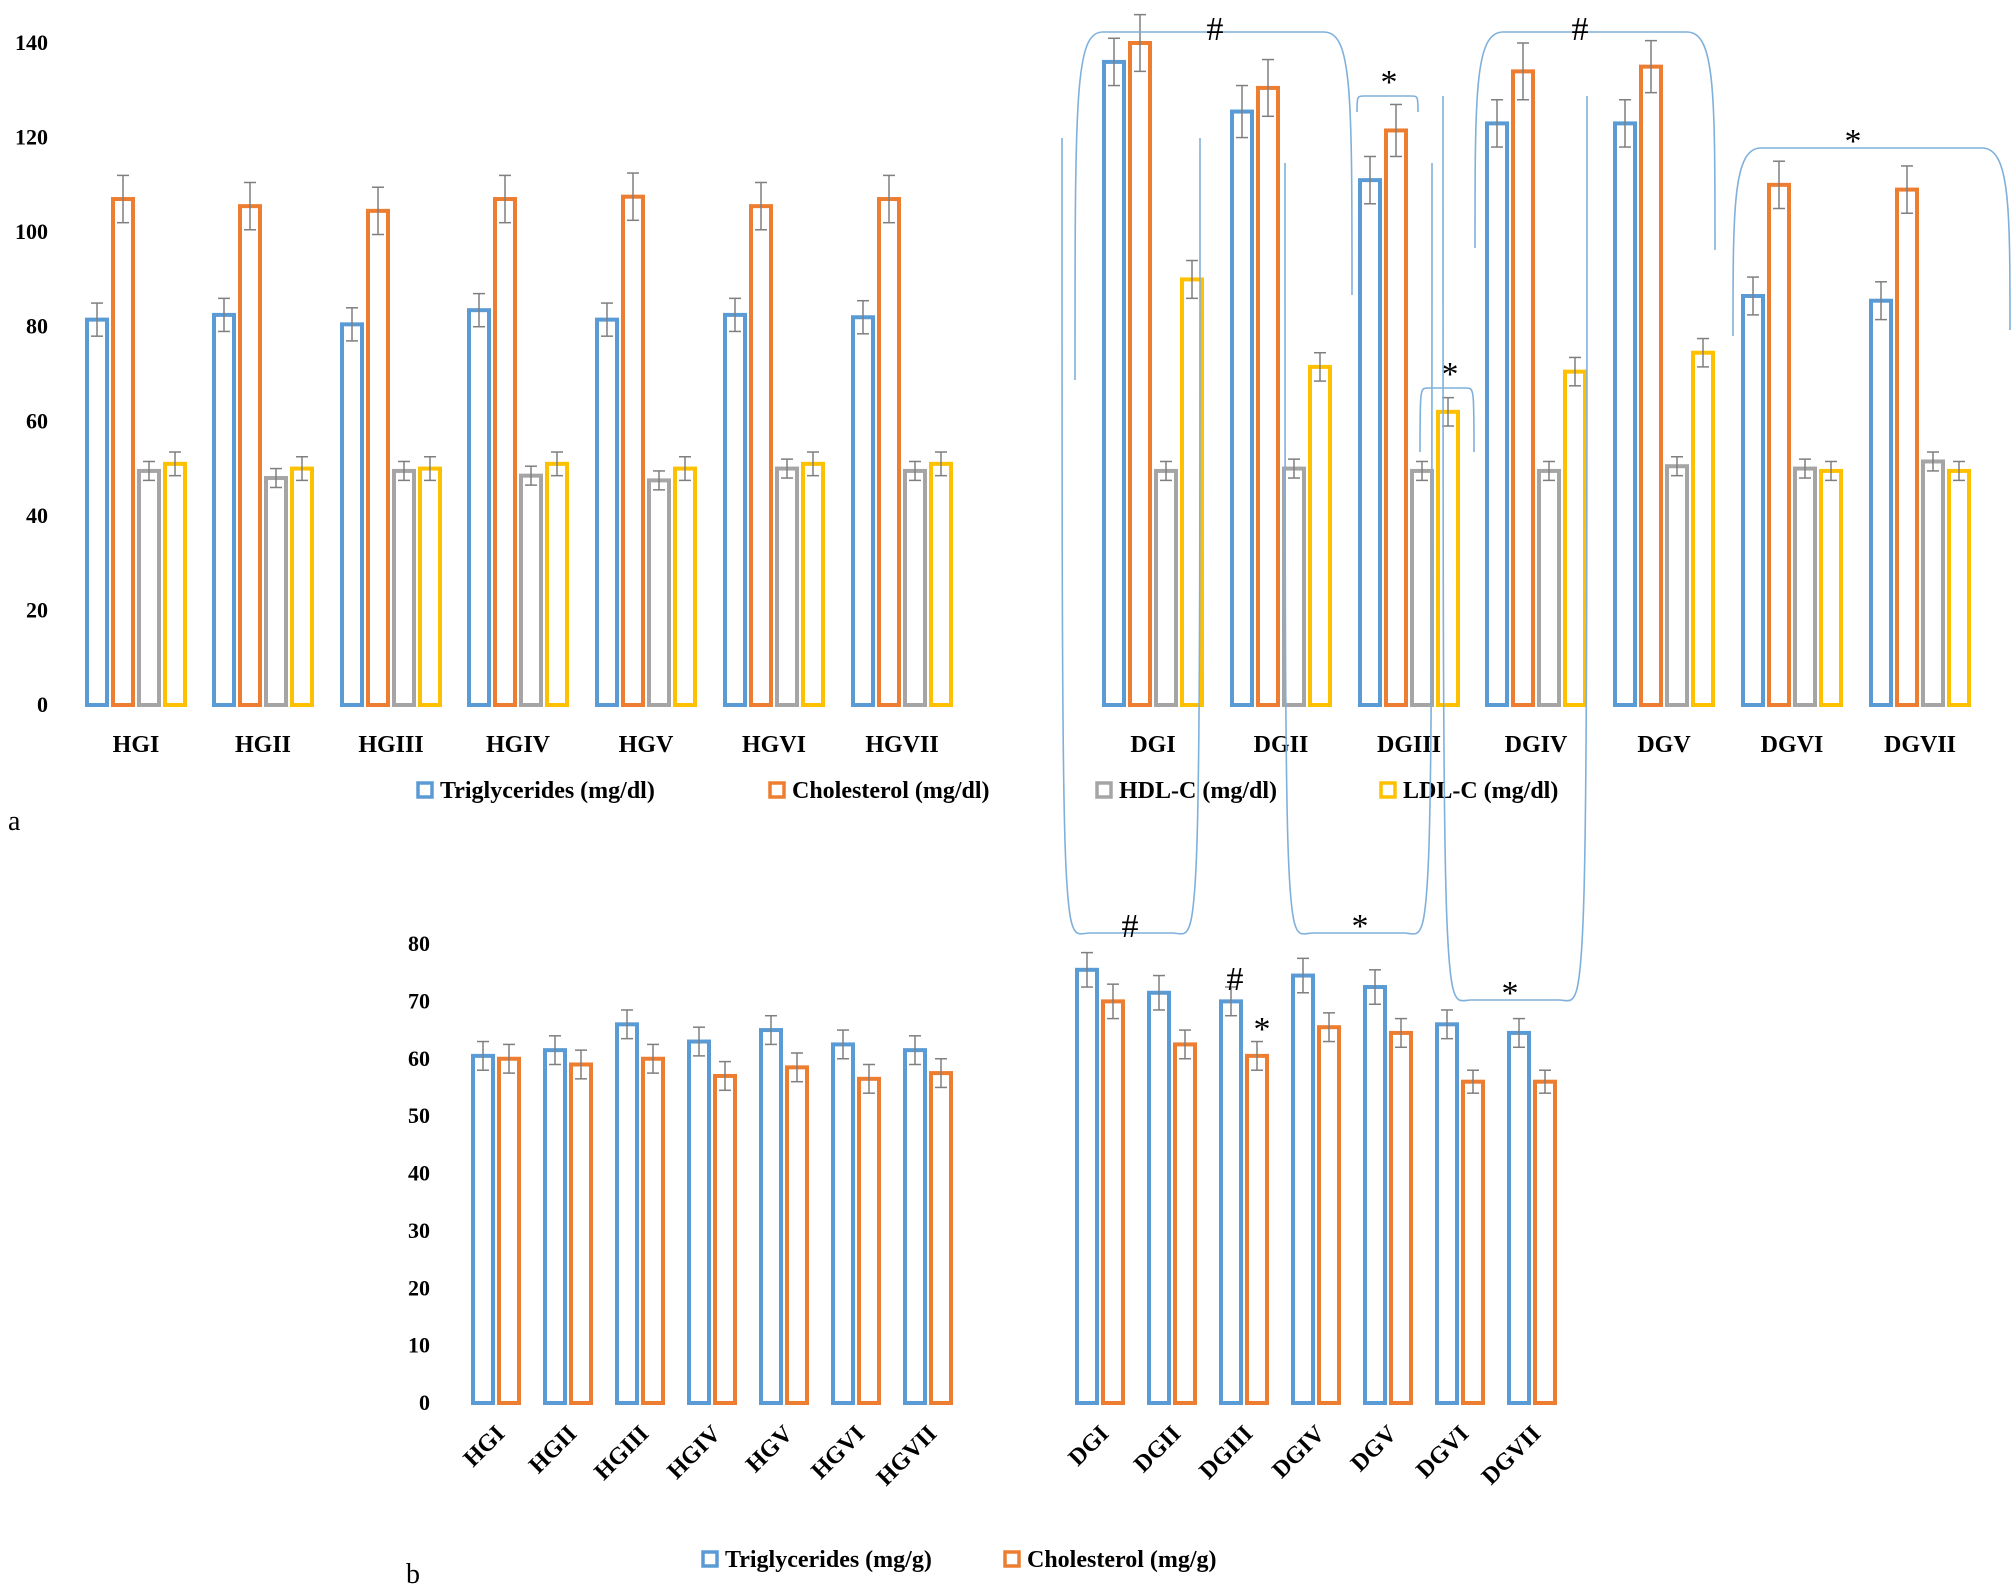 This screenshot has width=2013, height=1594. What do you see at coordinates (907, 1456) in the screenshot?
I see `category-label: HGVII` at bounding box center [907, 1456].